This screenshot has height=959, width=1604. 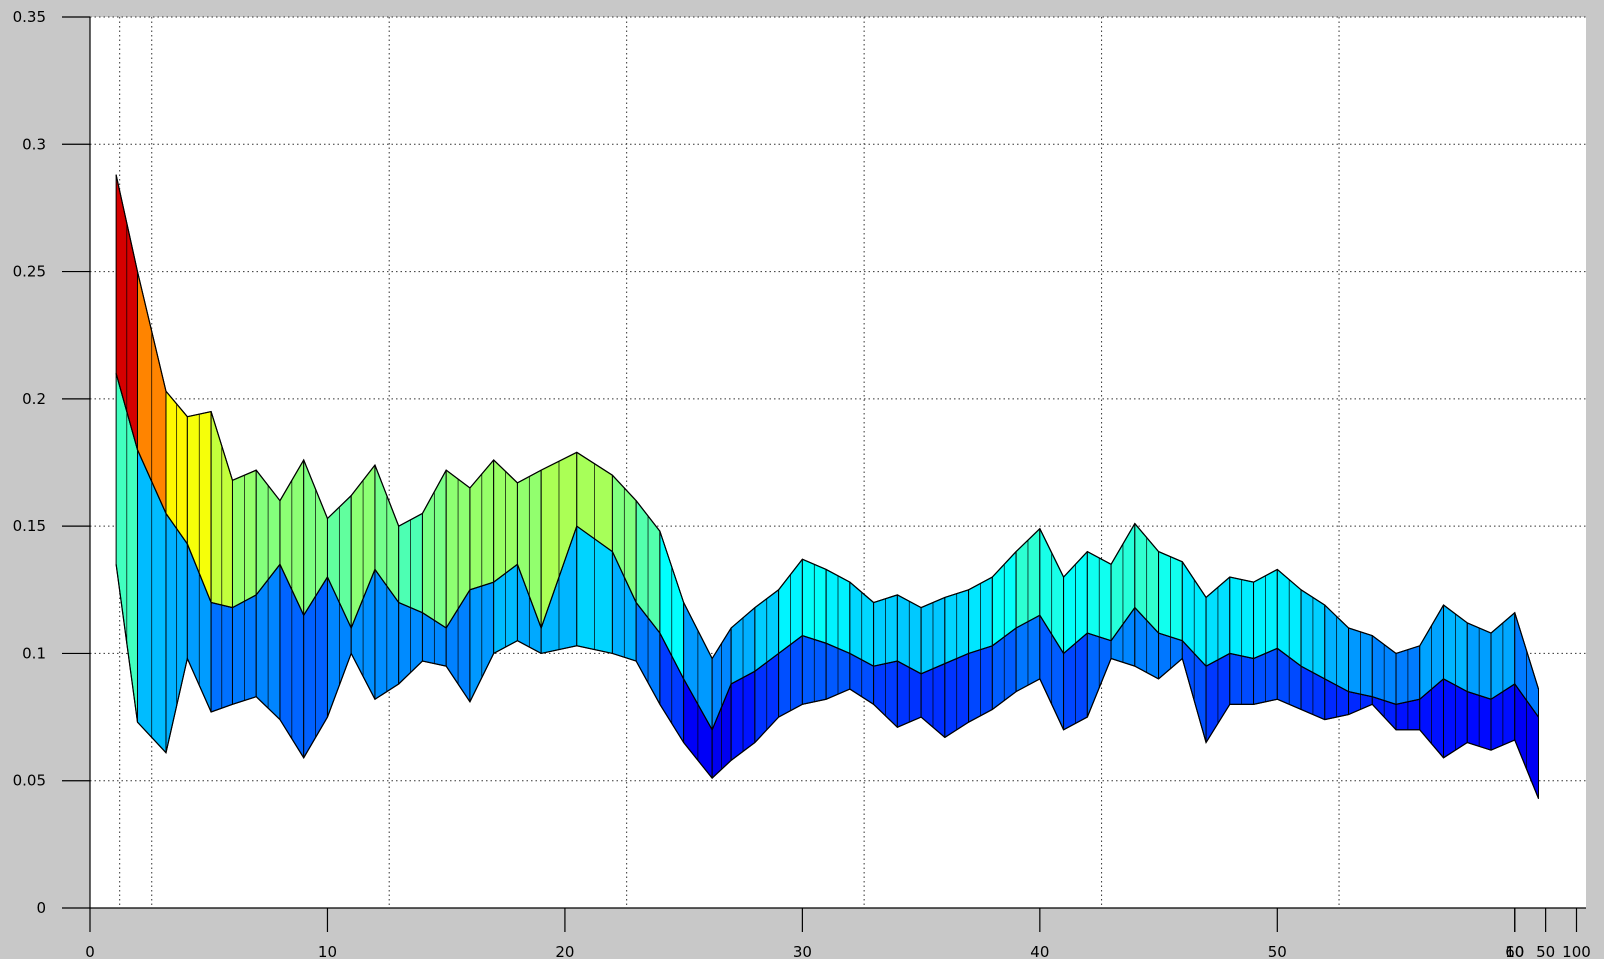 I want to click on y-tick-label: 0.2, so click(x=34, y=399).